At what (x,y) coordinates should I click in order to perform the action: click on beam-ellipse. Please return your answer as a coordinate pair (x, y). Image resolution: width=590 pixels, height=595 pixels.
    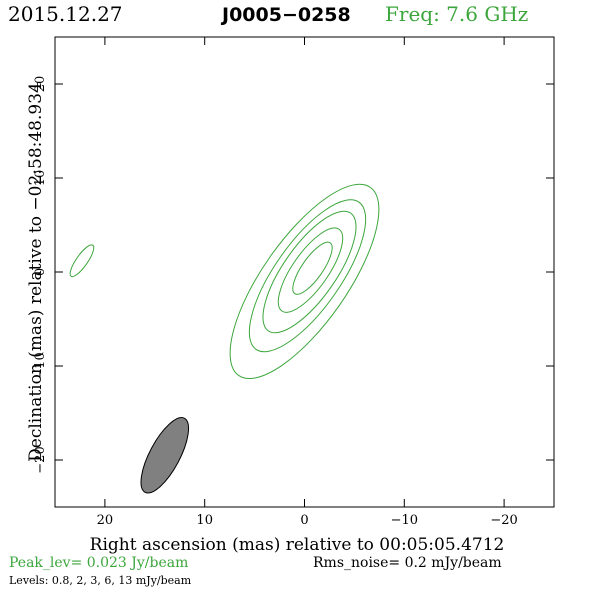
    Looking at the image, I should click on (165, 455).